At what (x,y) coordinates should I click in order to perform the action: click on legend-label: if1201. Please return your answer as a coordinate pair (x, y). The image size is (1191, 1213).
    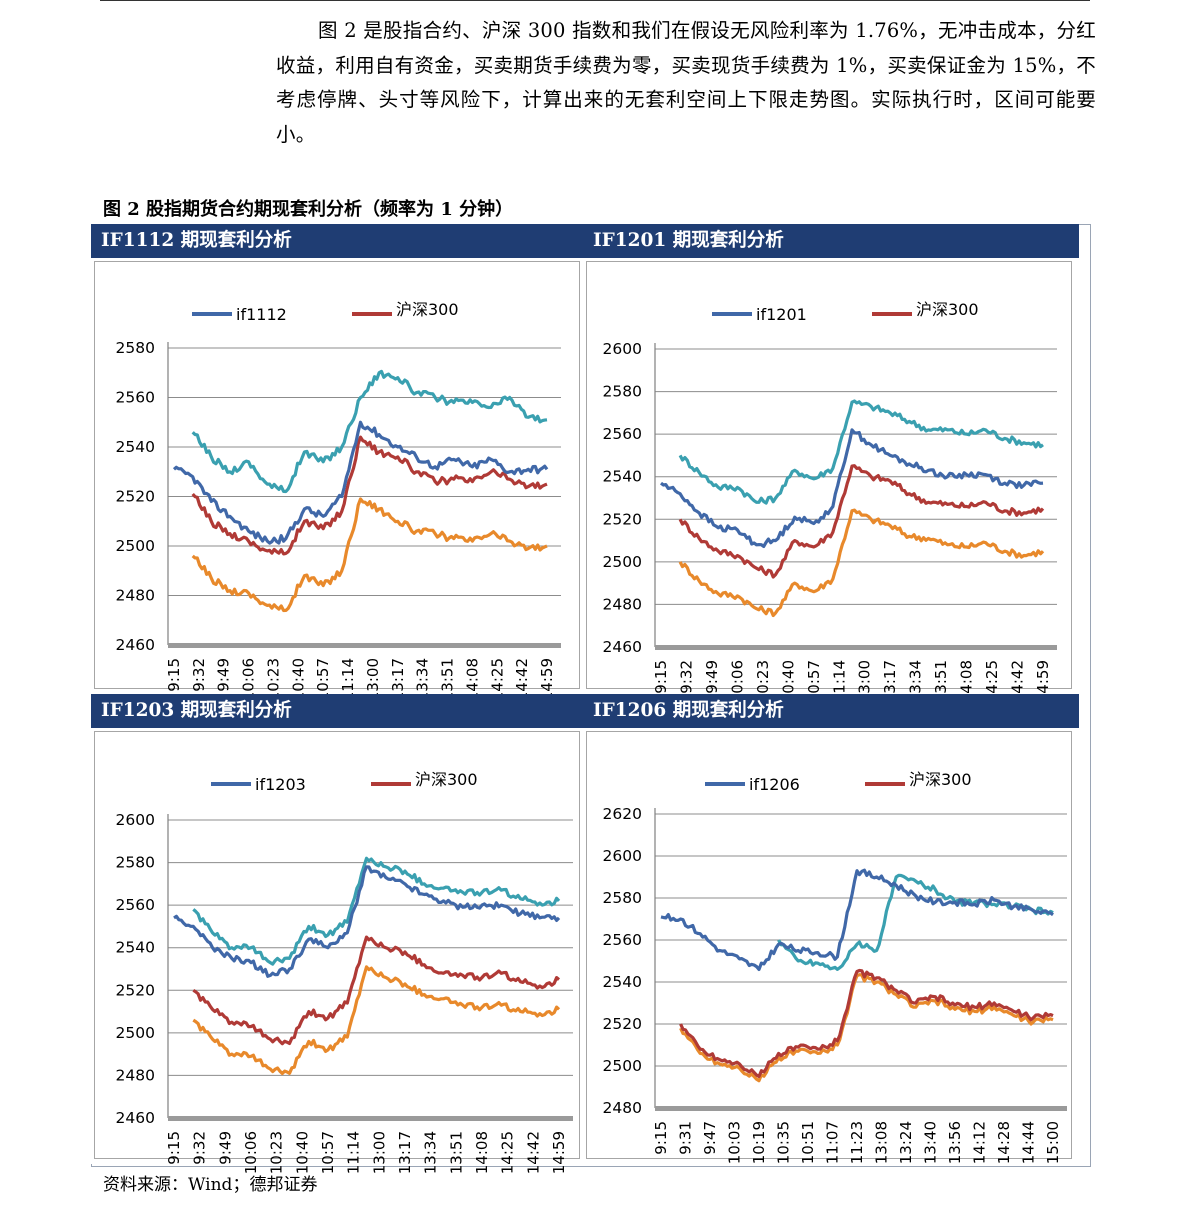
    Looking at the image, I should click on (781, 314).